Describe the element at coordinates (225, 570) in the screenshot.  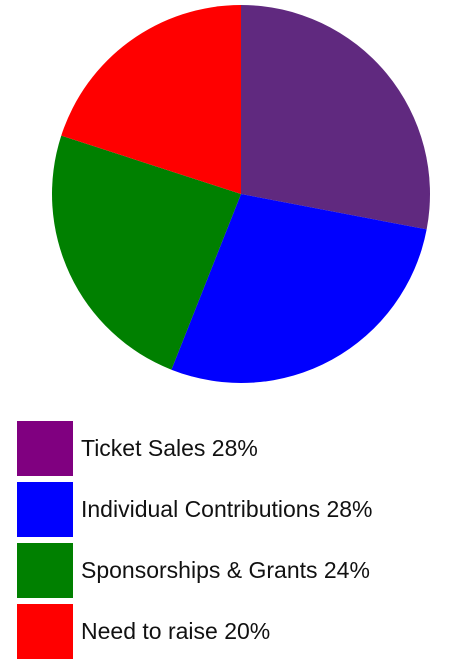
I see `legend-label-sponsorships-grants: Sponsorships & Grants 24%` at that location.